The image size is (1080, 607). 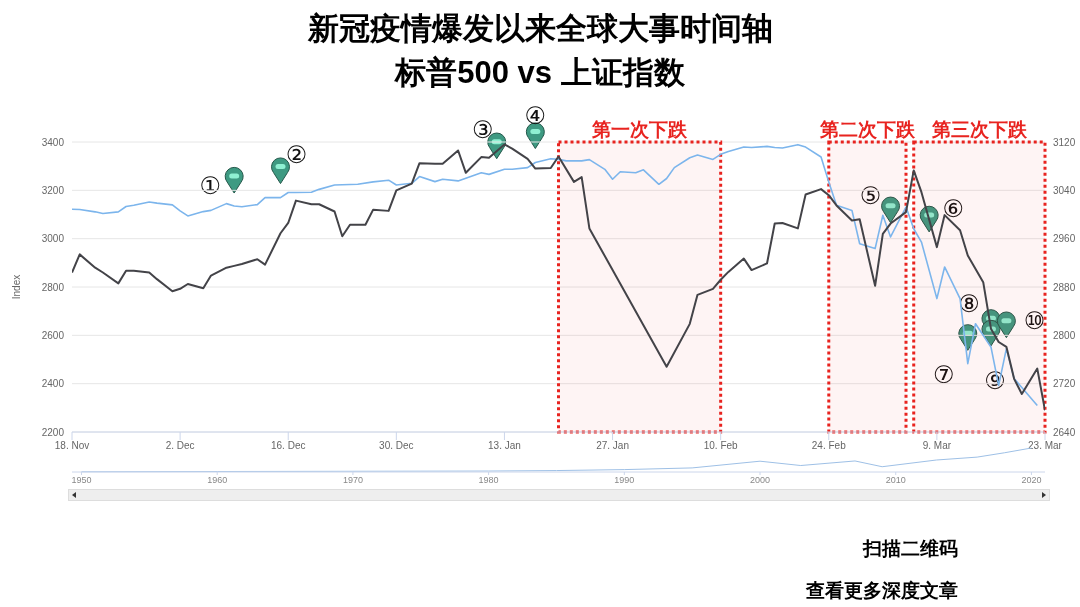 I want to click on x-tick-label: 24. Feb, so click(x=829, y=446).